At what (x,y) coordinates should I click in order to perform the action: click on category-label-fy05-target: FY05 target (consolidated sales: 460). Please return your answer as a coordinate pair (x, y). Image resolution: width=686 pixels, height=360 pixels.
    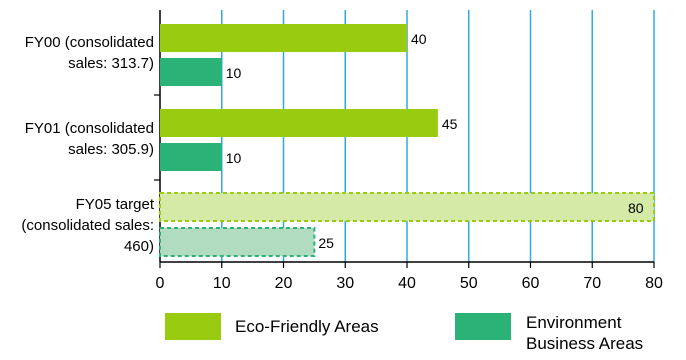
    Looking at the image, I should click on (87, 225).